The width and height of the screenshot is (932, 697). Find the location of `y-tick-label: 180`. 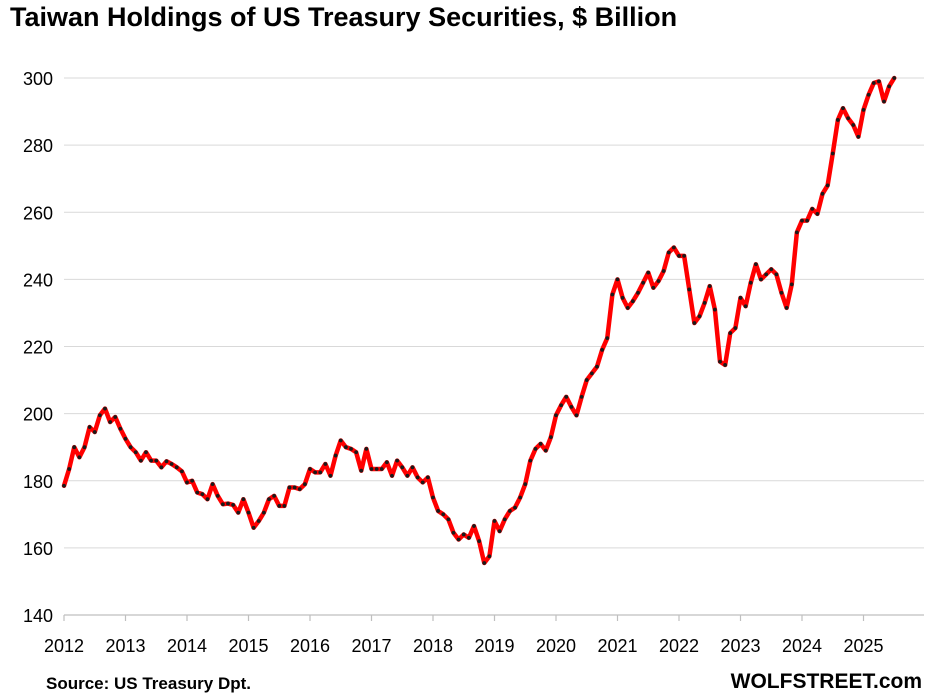

y-tick-label: 180 is located at coordinates (38, 482).